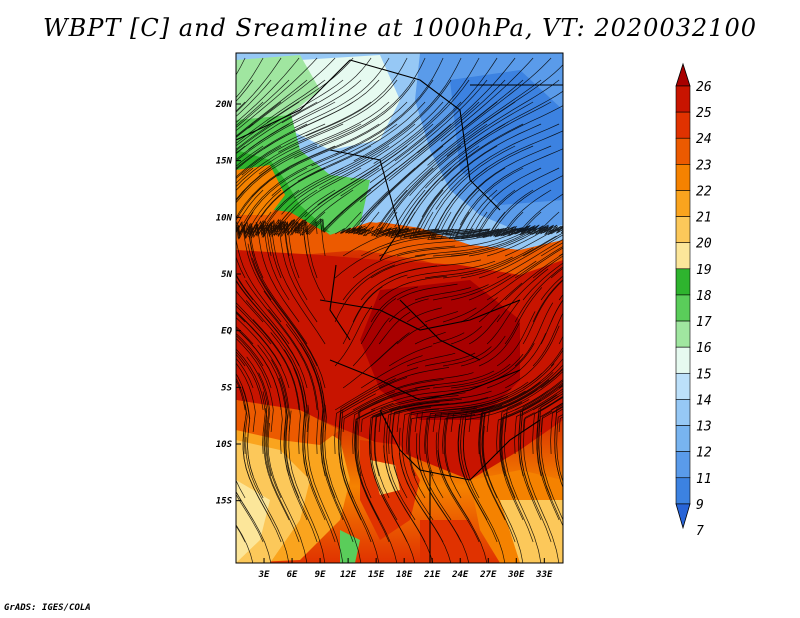 The image size is (800, 618). What do you see at coordinates (700, 531) in the screenshot?
I see `colorbar-label: 7` at bounding box center [700, 531].